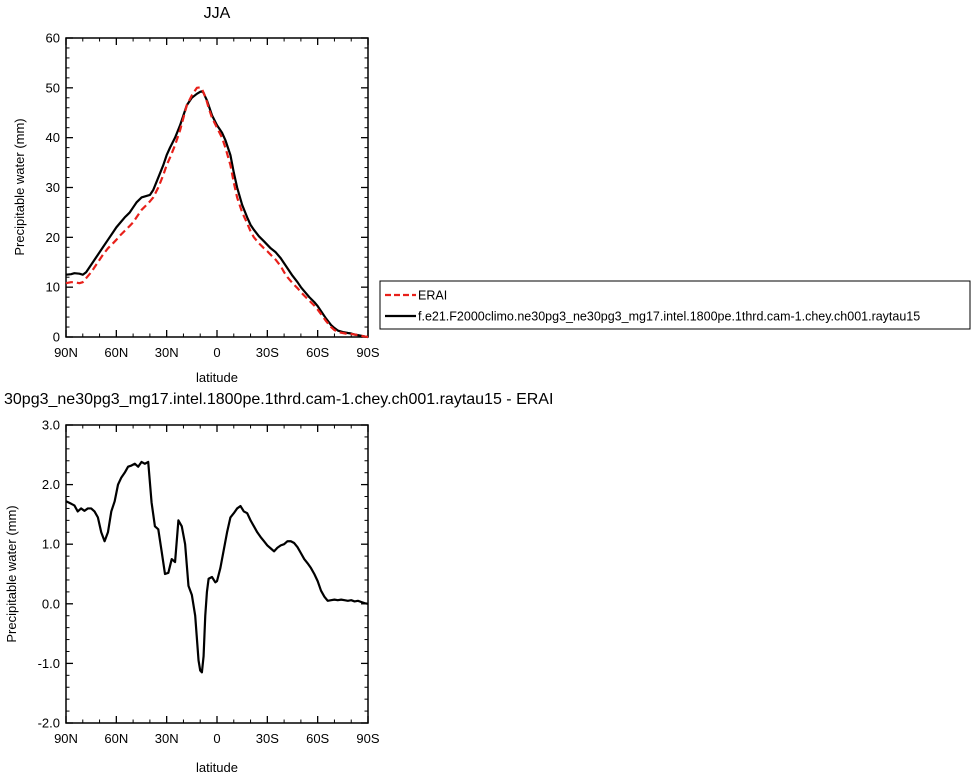  What do you see at coordinates (19, 186) in the screenshot?
I see `top-y-axis-label: Precipitable water (mm)` at bounding box center [19, 186].